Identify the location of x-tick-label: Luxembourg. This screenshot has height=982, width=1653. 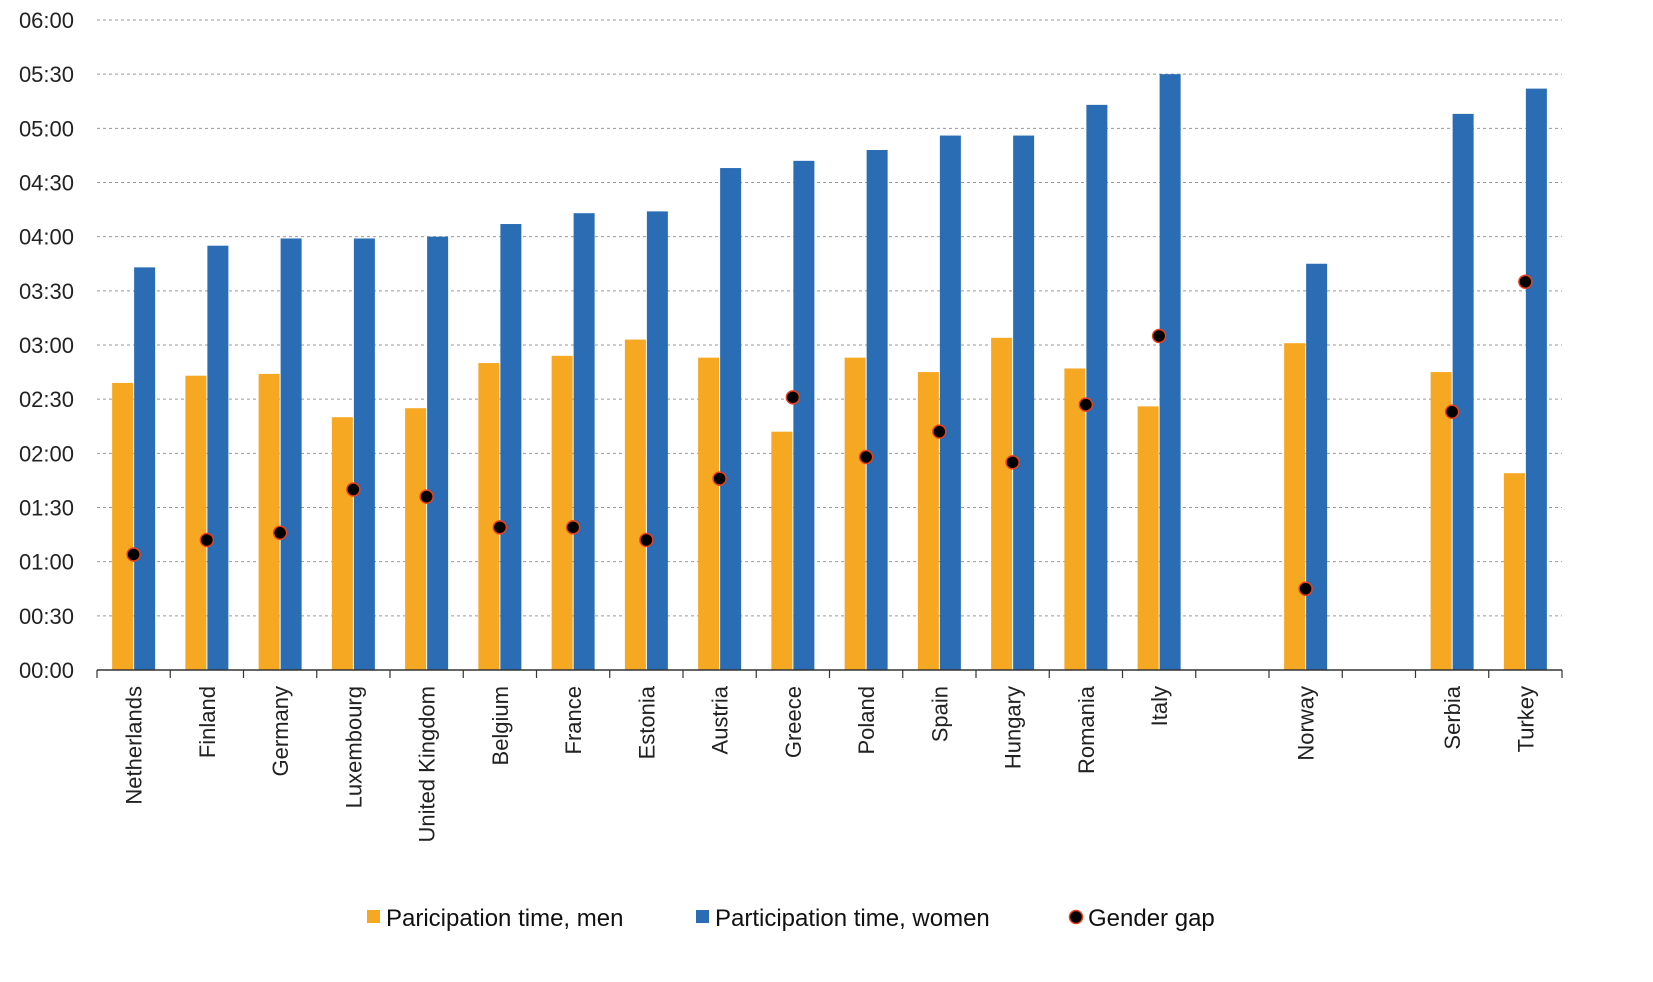
(353, 747).